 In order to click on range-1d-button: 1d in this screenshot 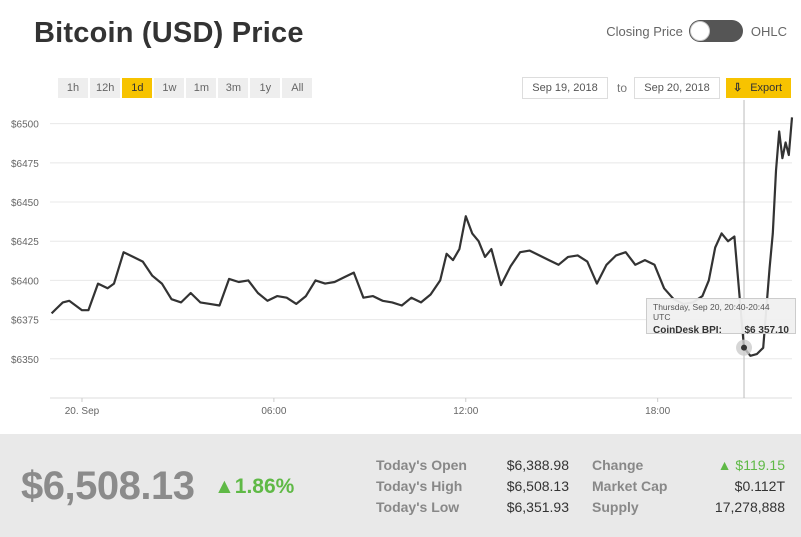, I will do `click(137, 88)`.